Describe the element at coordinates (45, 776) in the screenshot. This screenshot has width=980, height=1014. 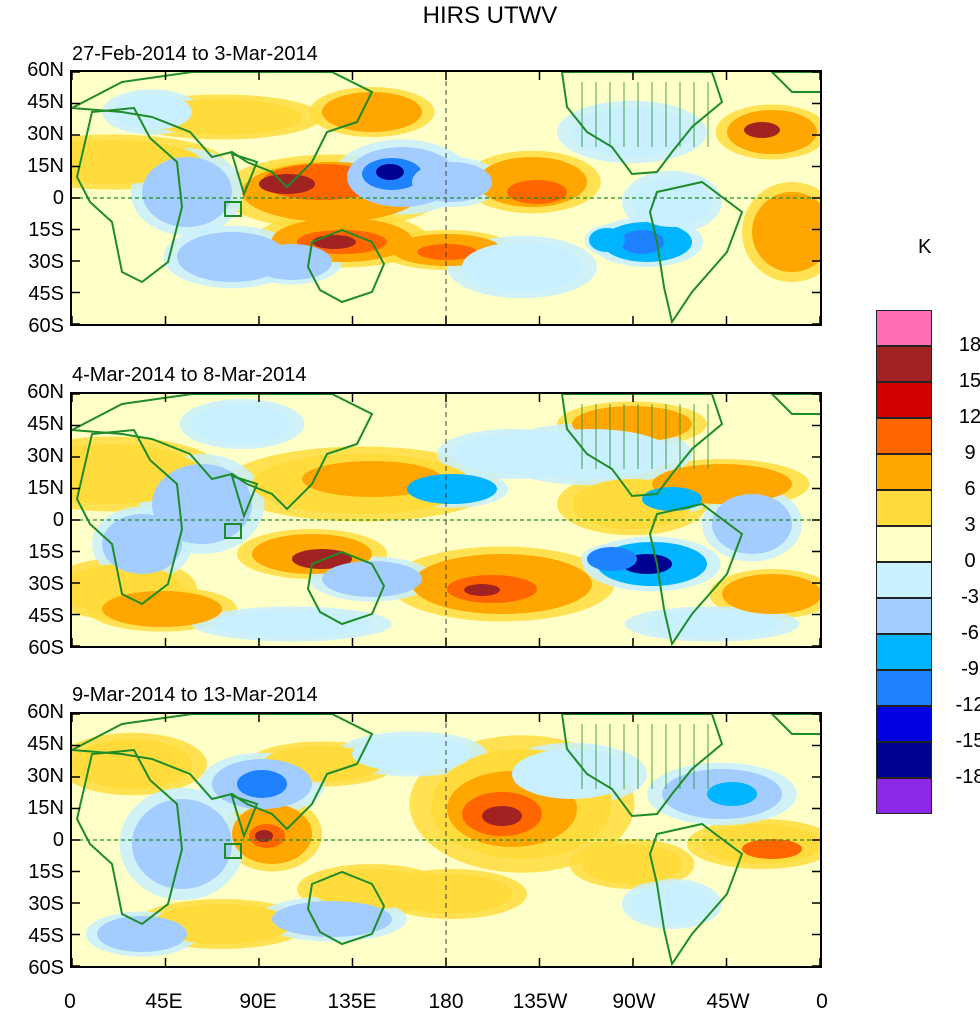
I see `lat-label: 30N` at that location.